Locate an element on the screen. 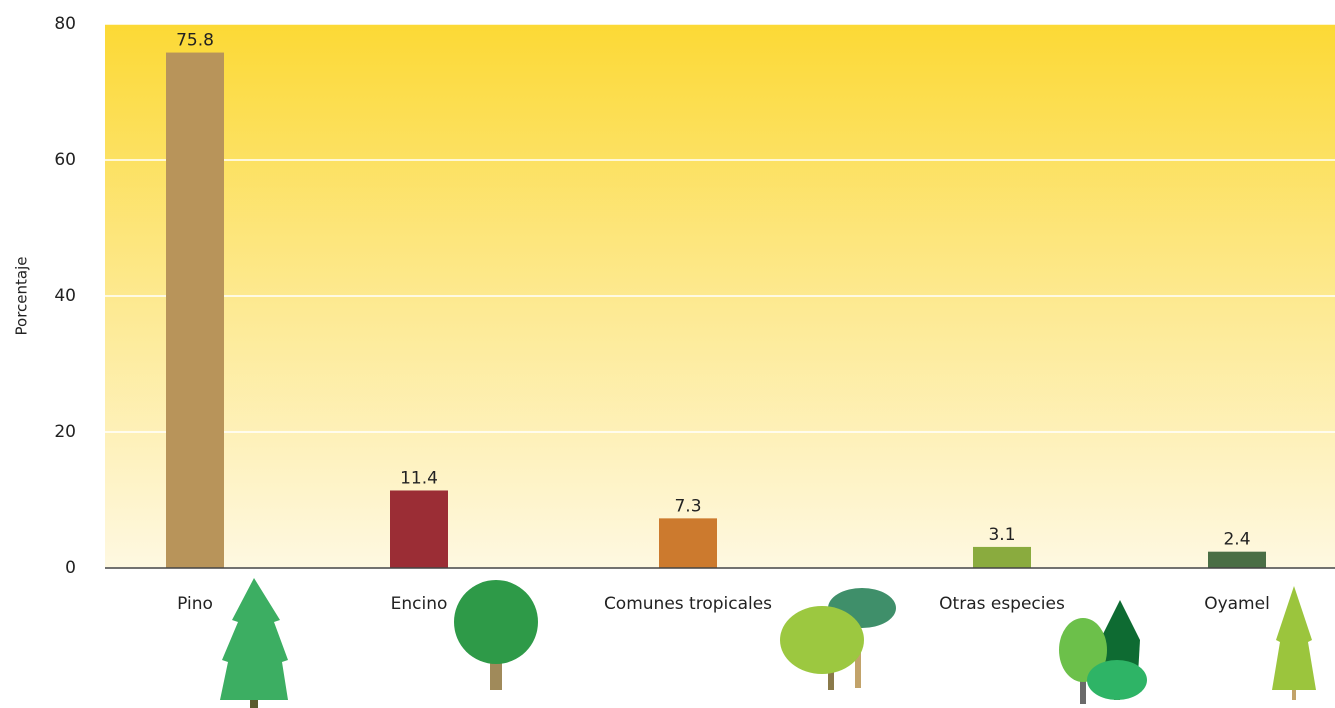  tree-otras is located at coordinates (1103, 652).